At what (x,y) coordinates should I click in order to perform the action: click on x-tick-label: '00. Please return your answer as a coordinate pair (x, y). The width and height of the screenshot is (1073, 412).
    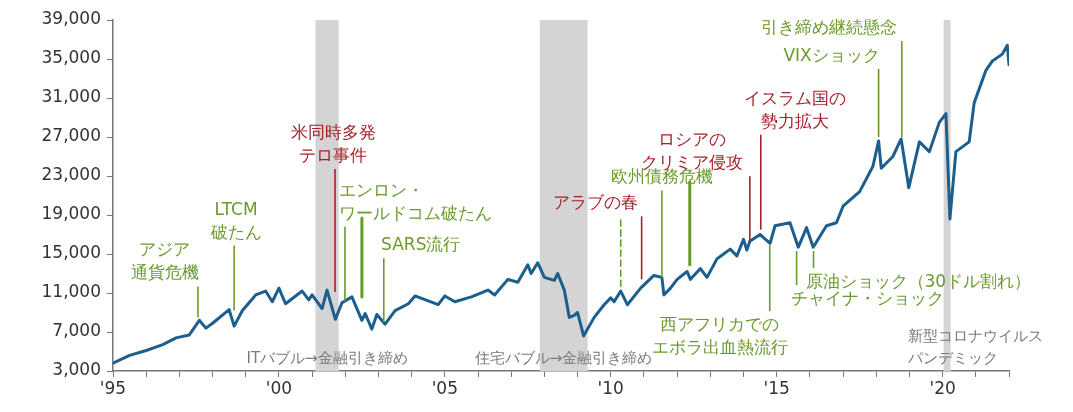
    Looking at the image, I should click on (279, 387).